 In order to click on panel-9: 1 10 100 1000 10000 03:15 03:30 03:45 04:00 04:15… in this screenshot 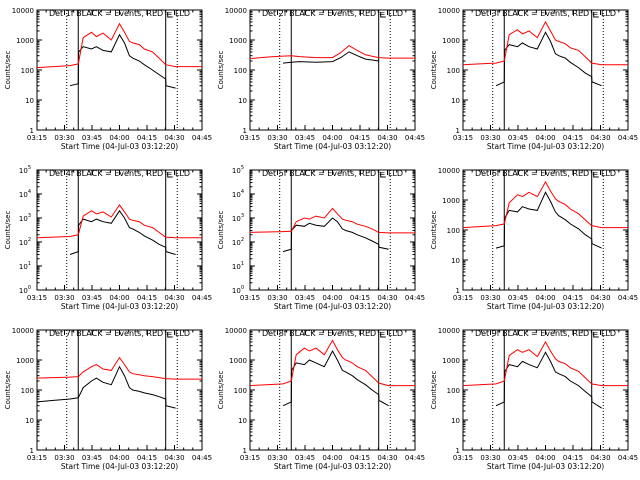, I will do `click(534, 399)`.